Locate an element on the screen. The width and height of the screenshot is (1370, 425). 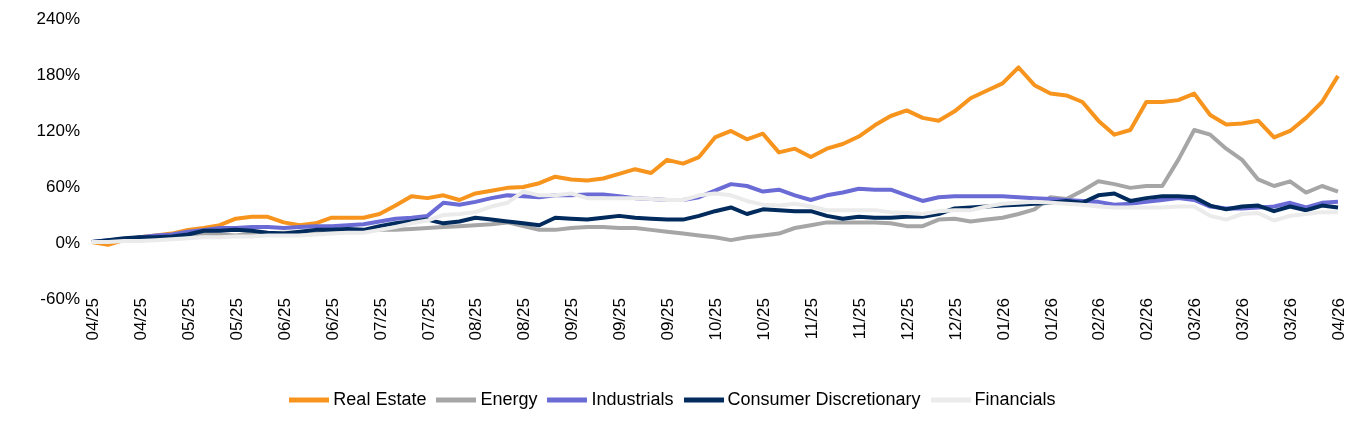
legend-label: Industrials is located at coordinates (632, 398).